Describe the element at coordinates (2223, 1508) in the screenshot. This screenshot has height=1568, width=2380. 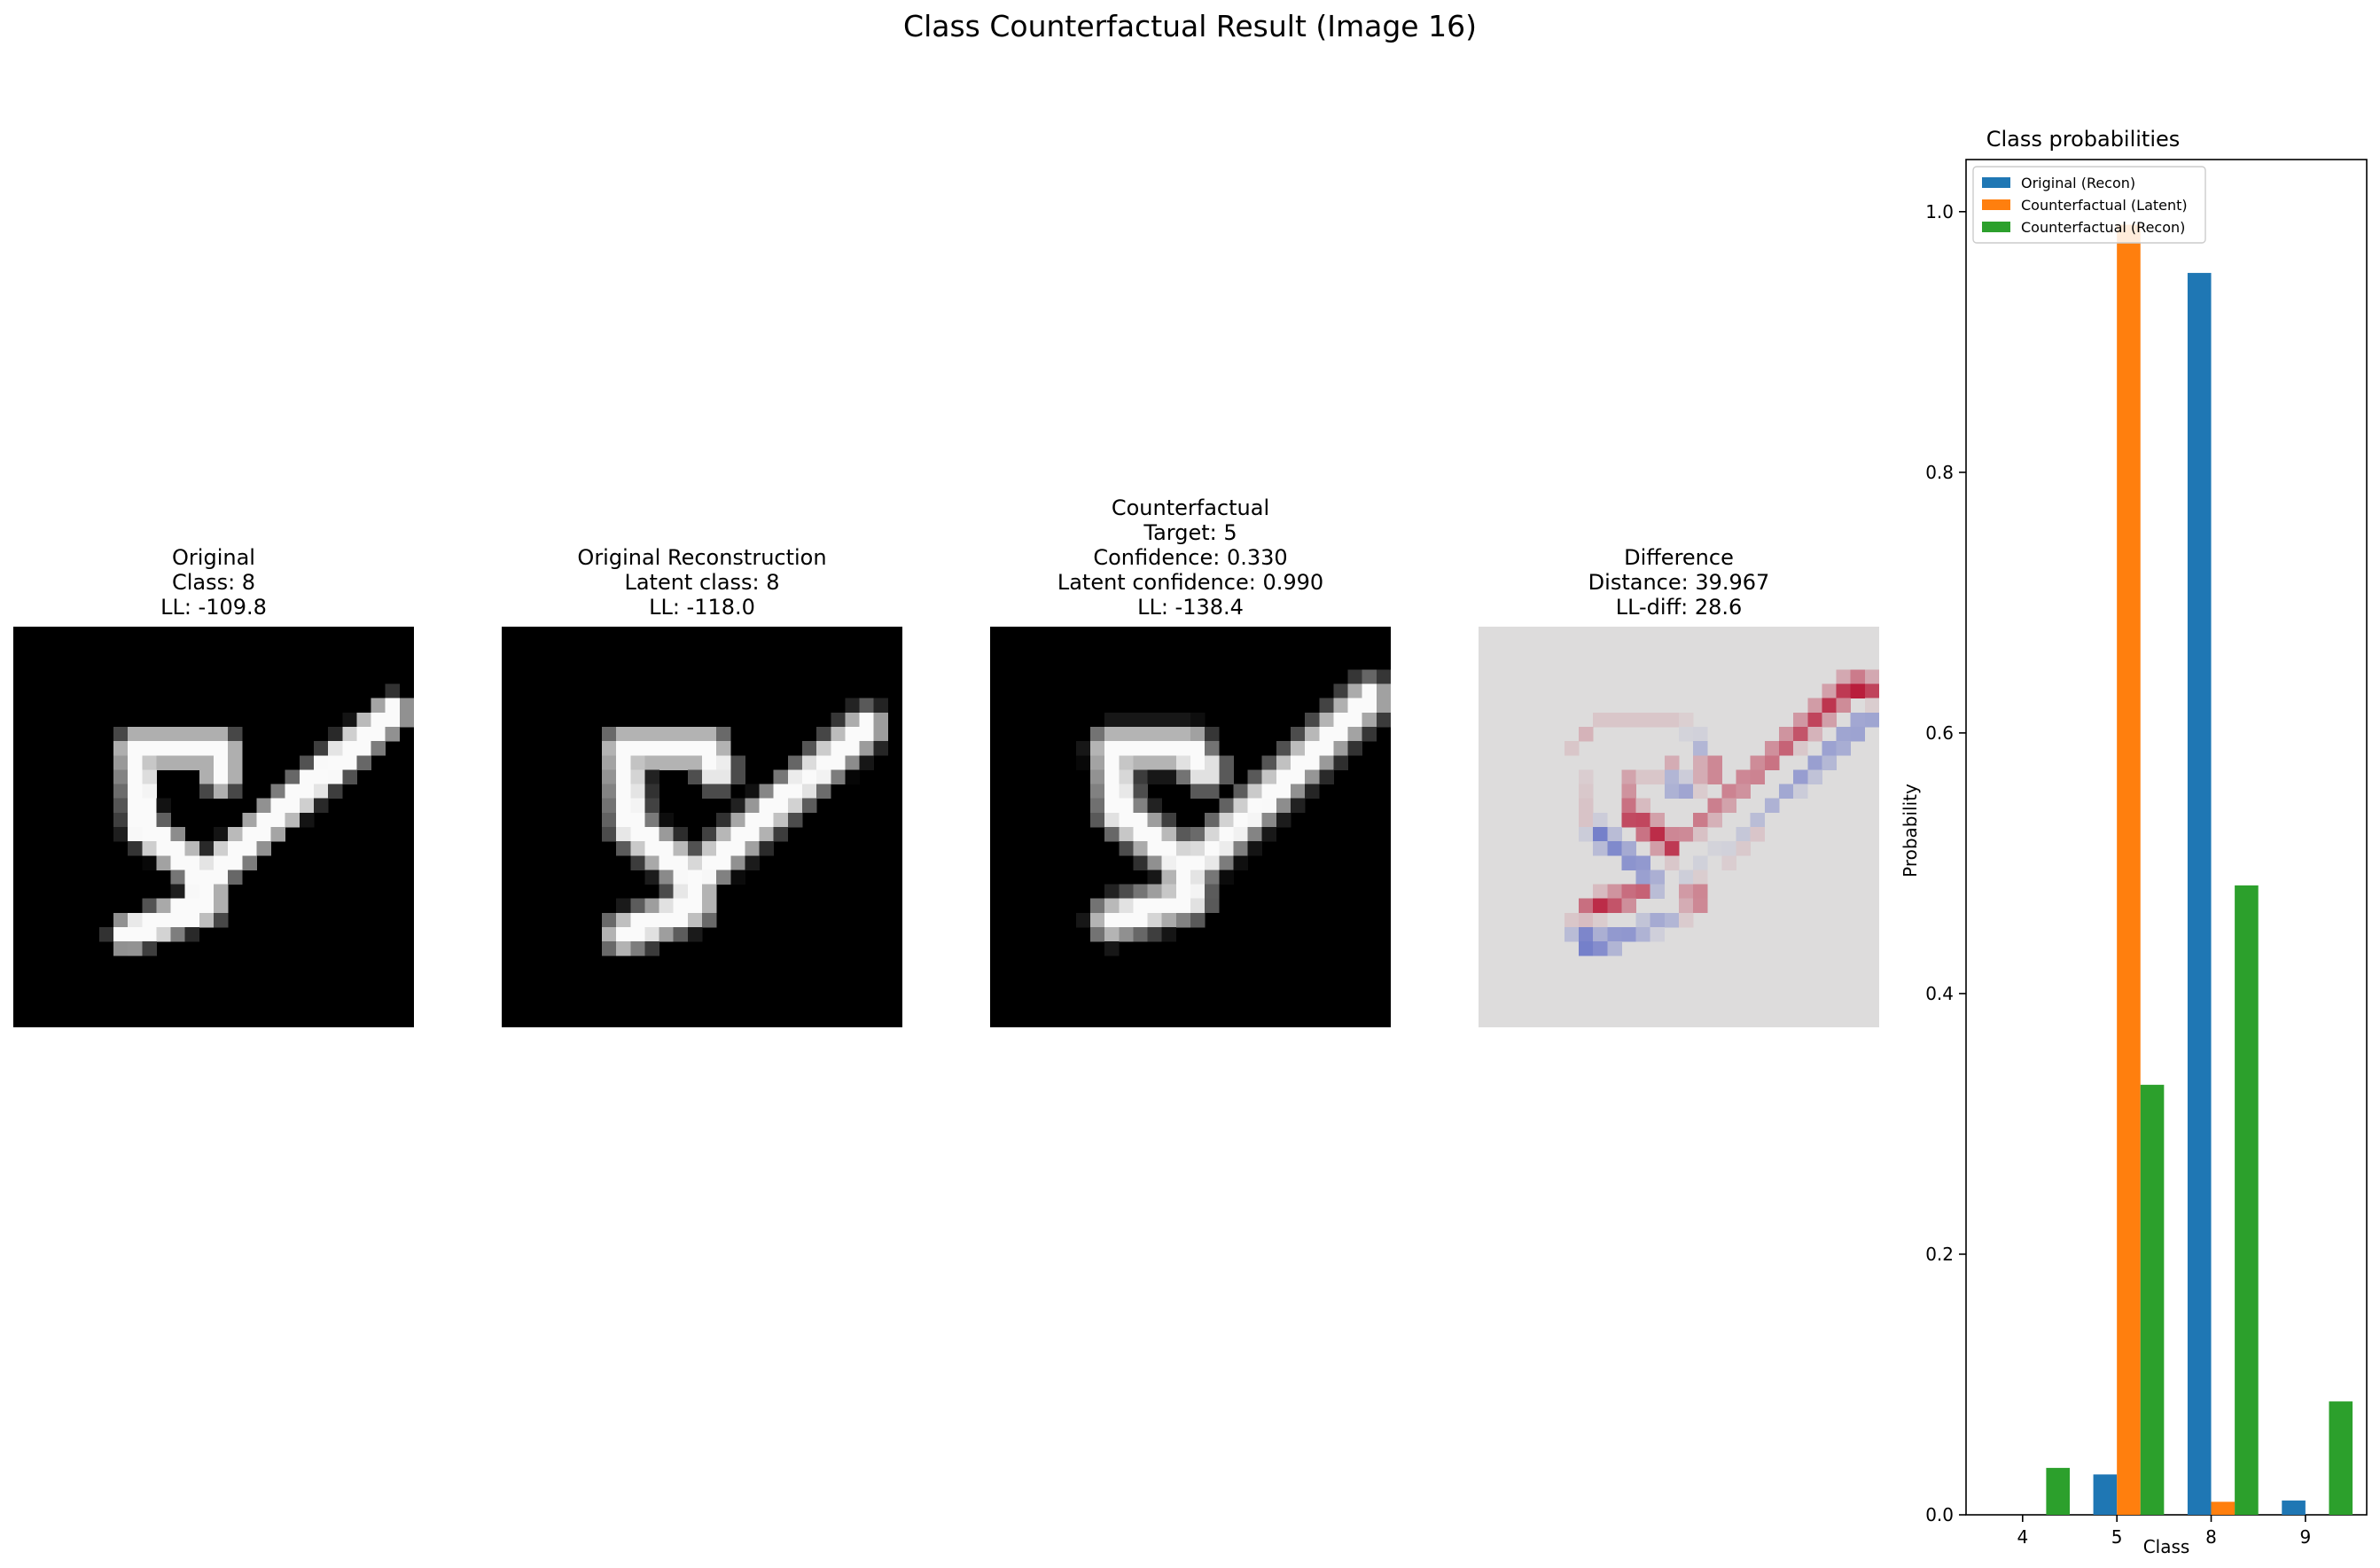
I see `bar-counterfactual-latent--class-8` at that location.